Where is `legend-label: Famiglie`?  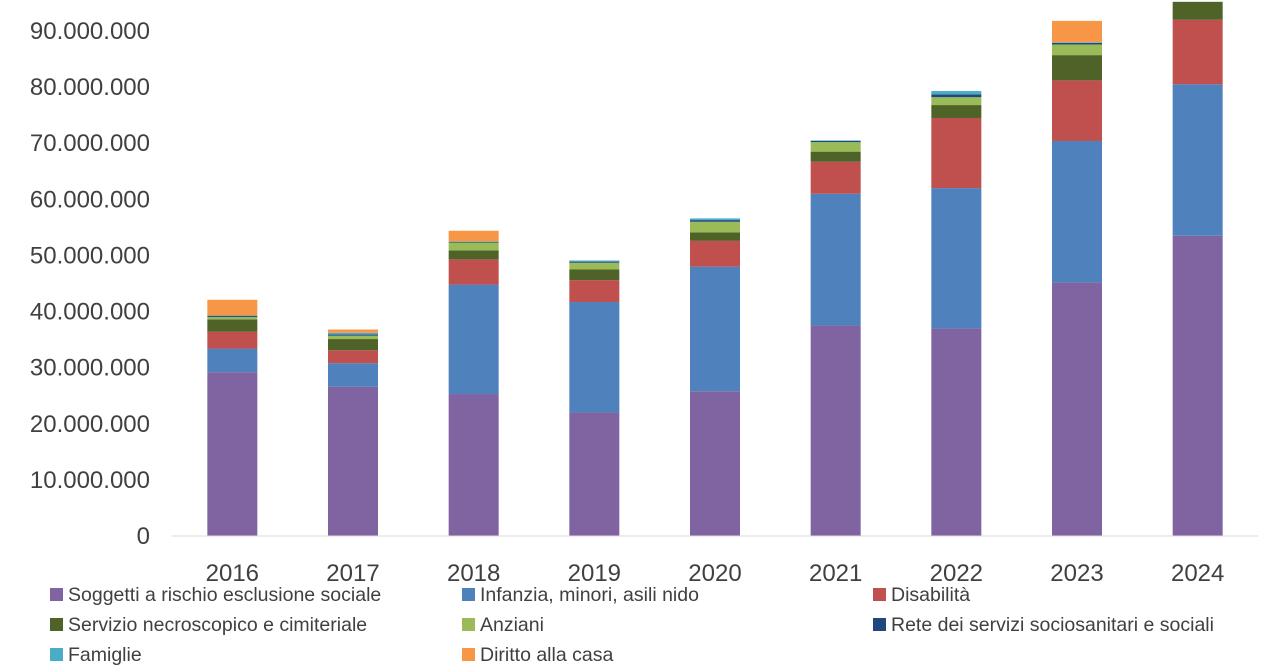
legend-label: Famiglie is located at coordinates (105, 655).